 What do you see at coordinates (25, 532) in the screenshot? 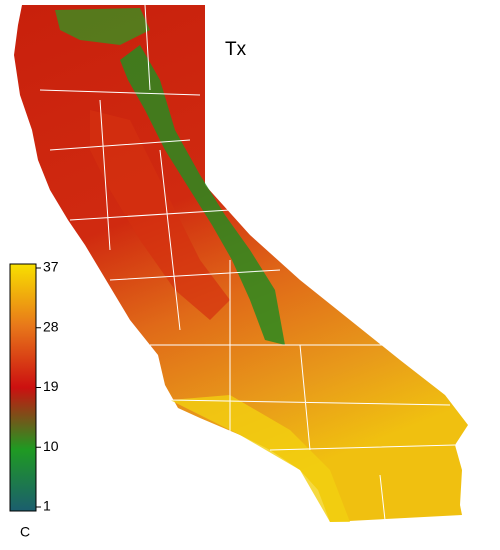
I see `colorbar-unit: C` at bounding box center [25, 532].